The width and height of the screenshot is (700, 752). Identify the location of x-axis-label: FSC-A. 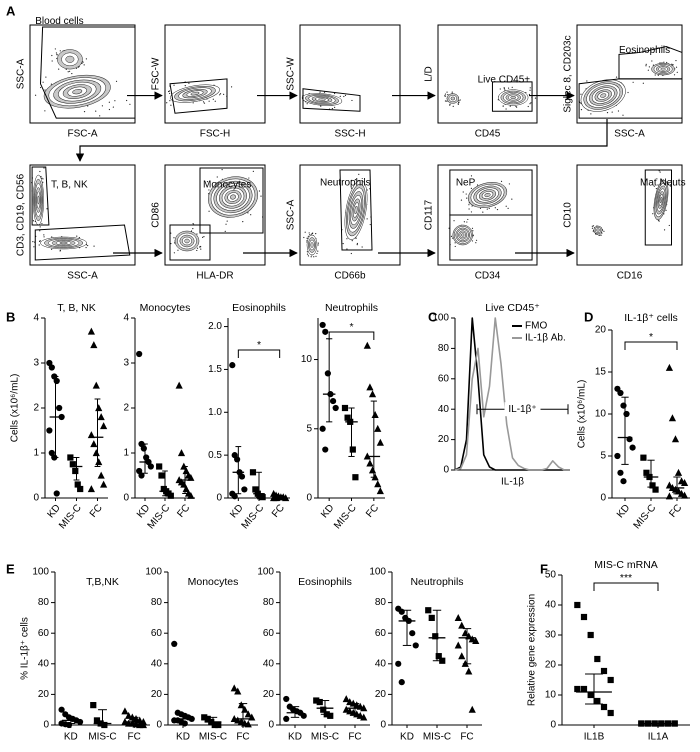
(83, 134).